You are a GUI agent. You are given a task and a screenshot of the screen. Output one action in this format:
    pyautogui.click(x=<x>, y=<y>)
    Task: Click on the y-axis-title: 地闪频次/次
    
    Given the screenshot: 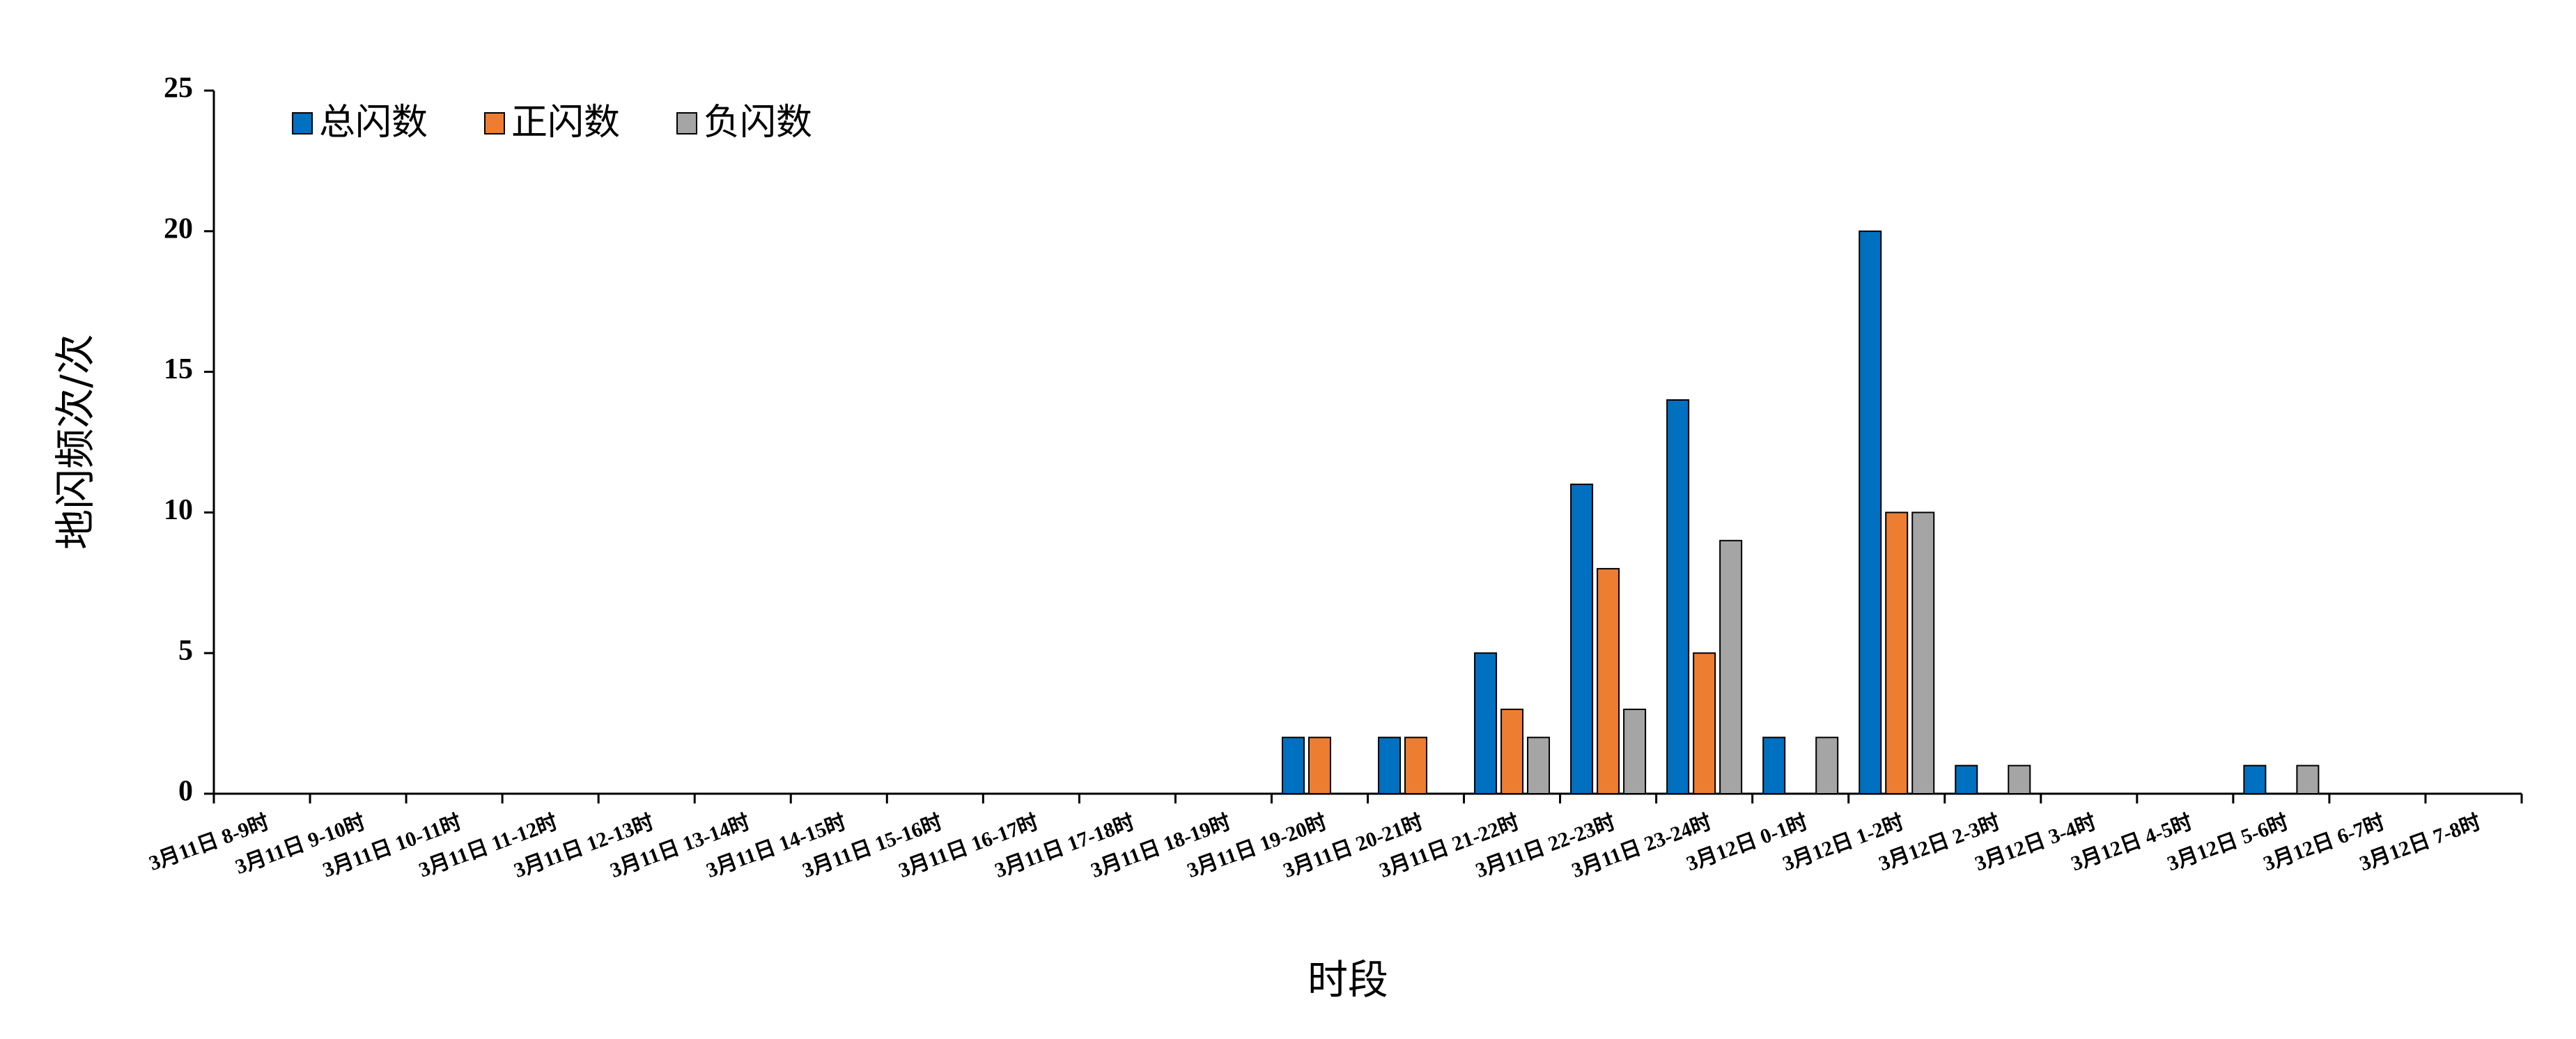 What is the action you would take?
    pyautogui.click(x=75, y=442)
    